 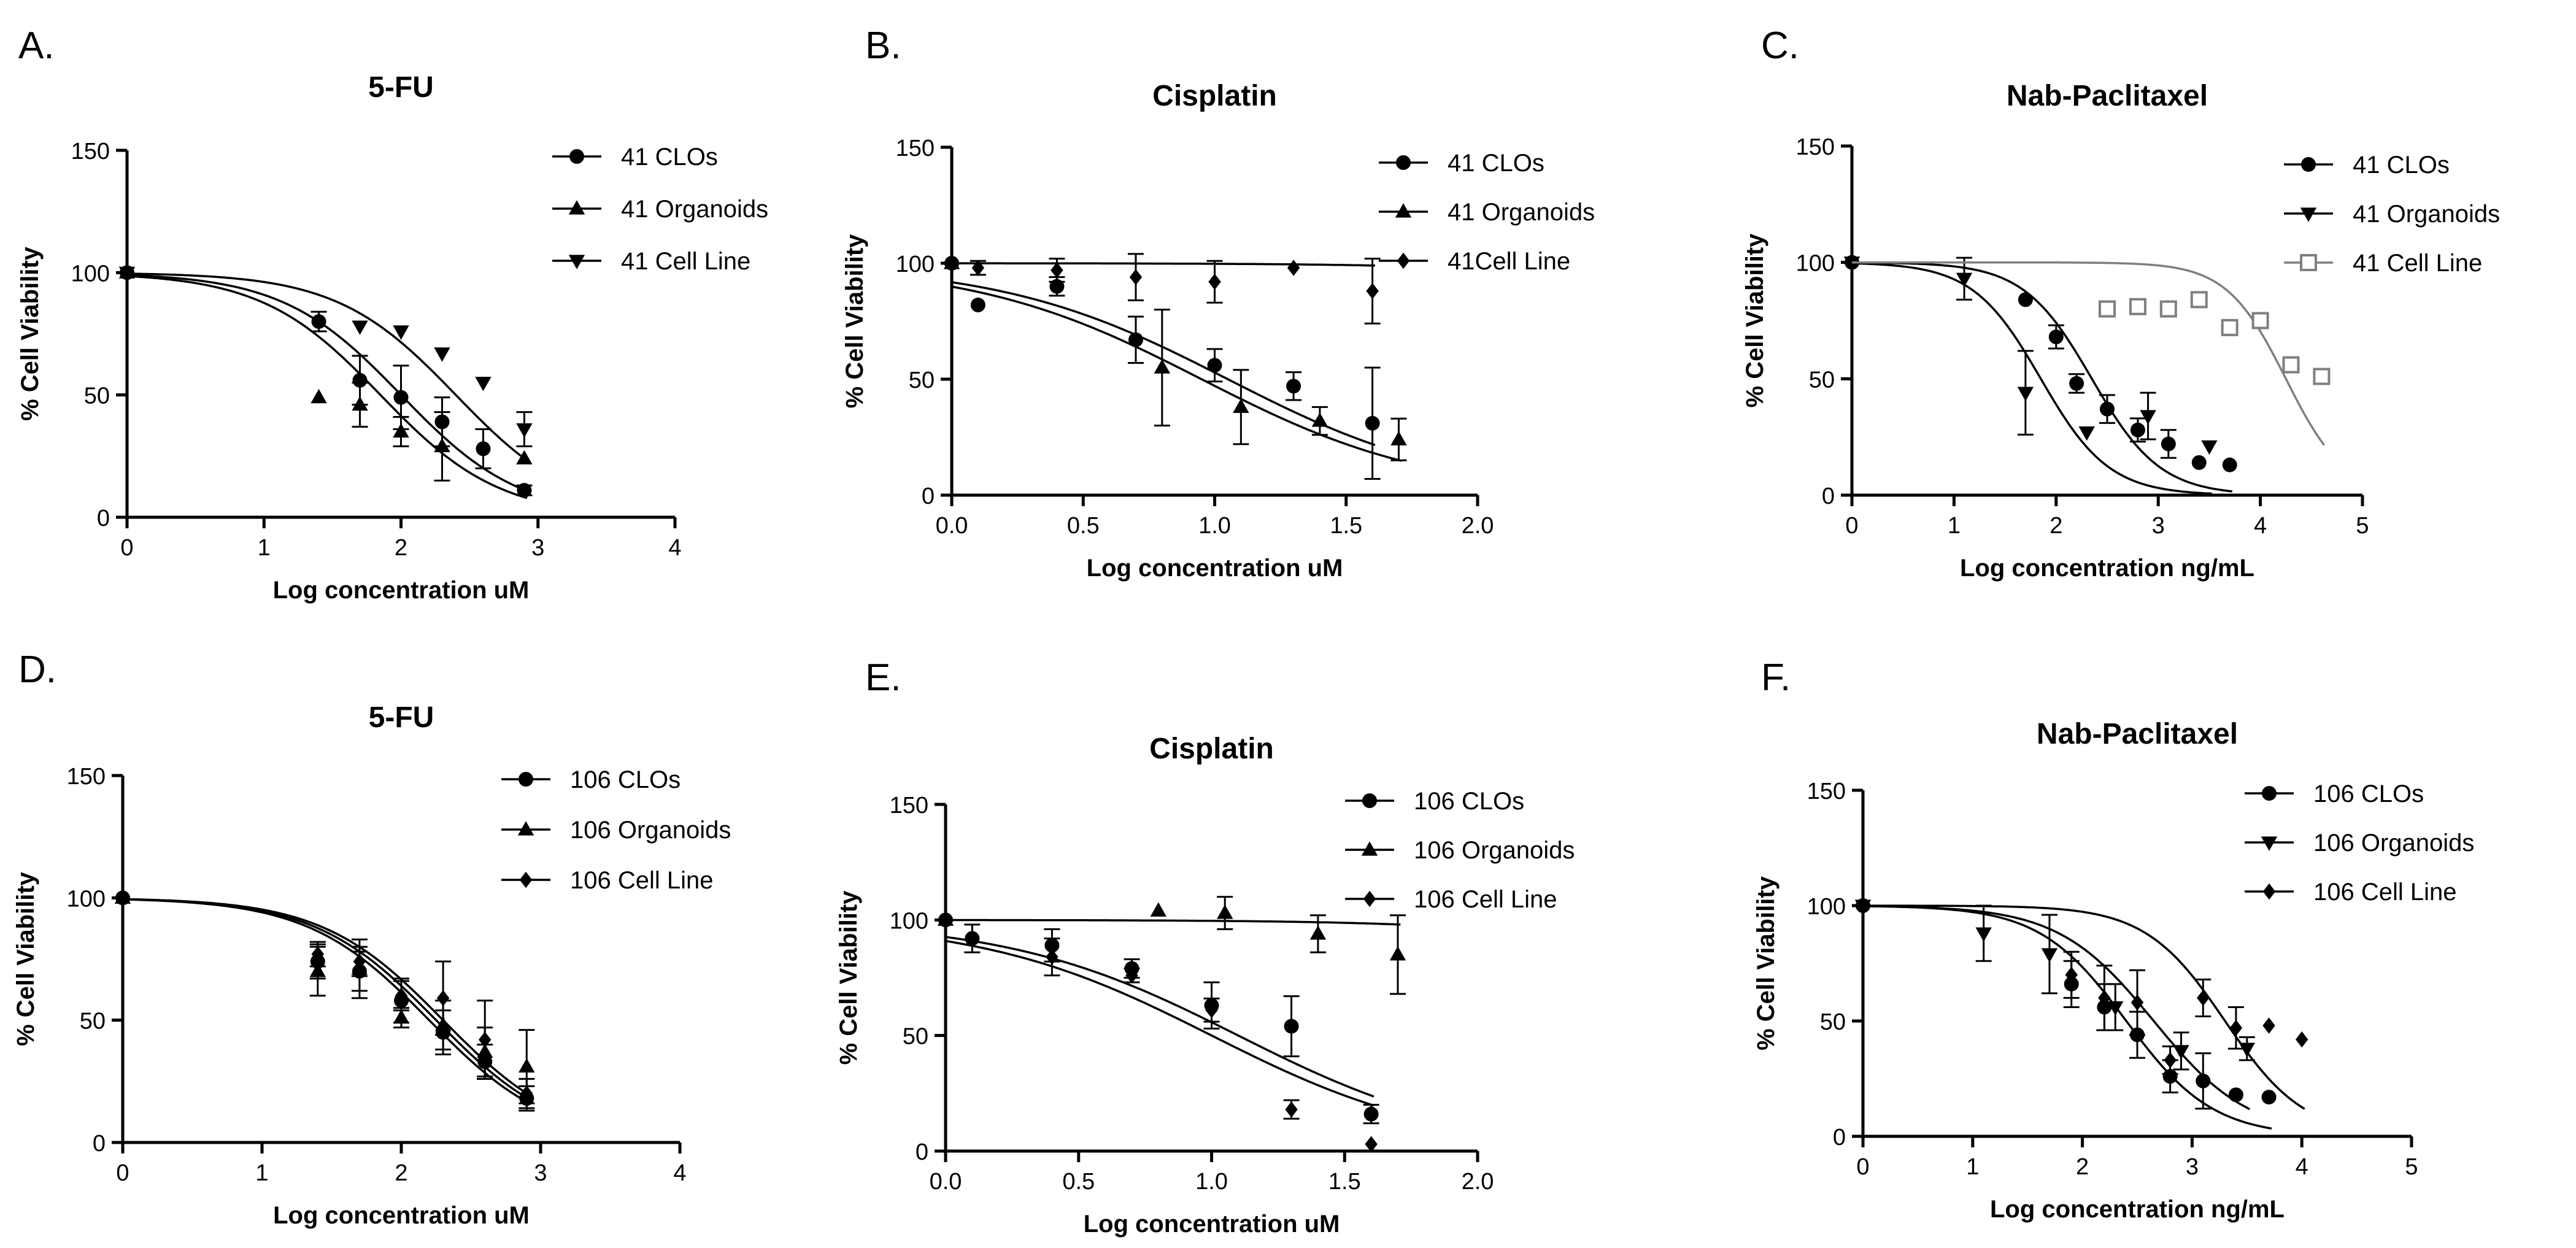 What do you see at coordinates (2385, 892) in the screenshot?
I see `legend-label: 106 Cell Line` at bounding box center [2385, 892].